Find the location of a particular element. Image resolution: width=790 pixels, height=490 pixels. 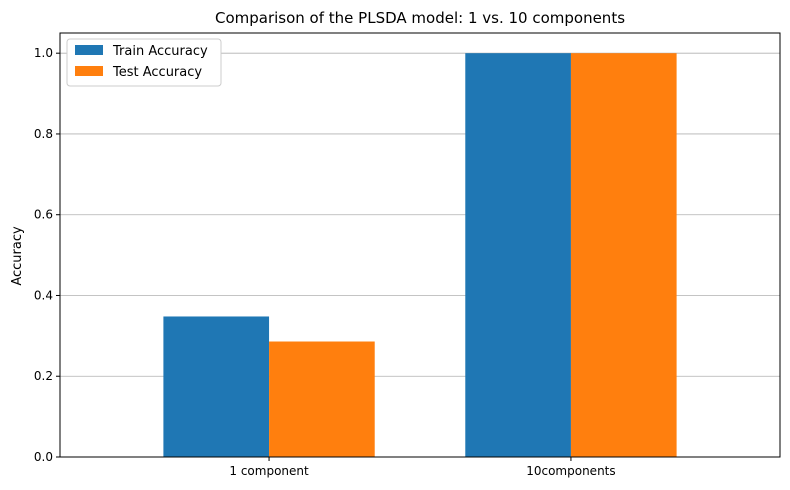

legend-swatch-test is located at coordinates (89, 71).